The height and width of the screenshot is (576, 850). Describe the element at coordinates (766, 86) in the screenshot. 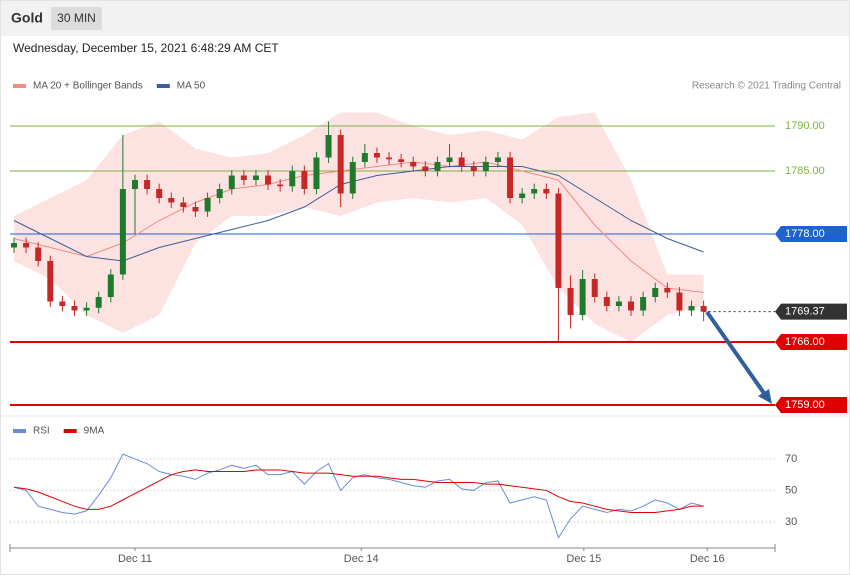

I see `source-note: Research © 2021 Trading Central` at that location.